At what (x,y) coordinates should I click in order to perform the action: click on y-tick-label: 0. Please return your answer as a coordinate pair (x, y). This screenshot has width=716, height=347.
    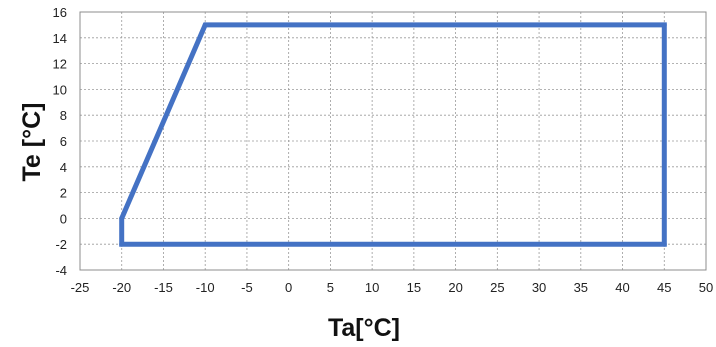
    Looking at the image, I should click on (63, 218).